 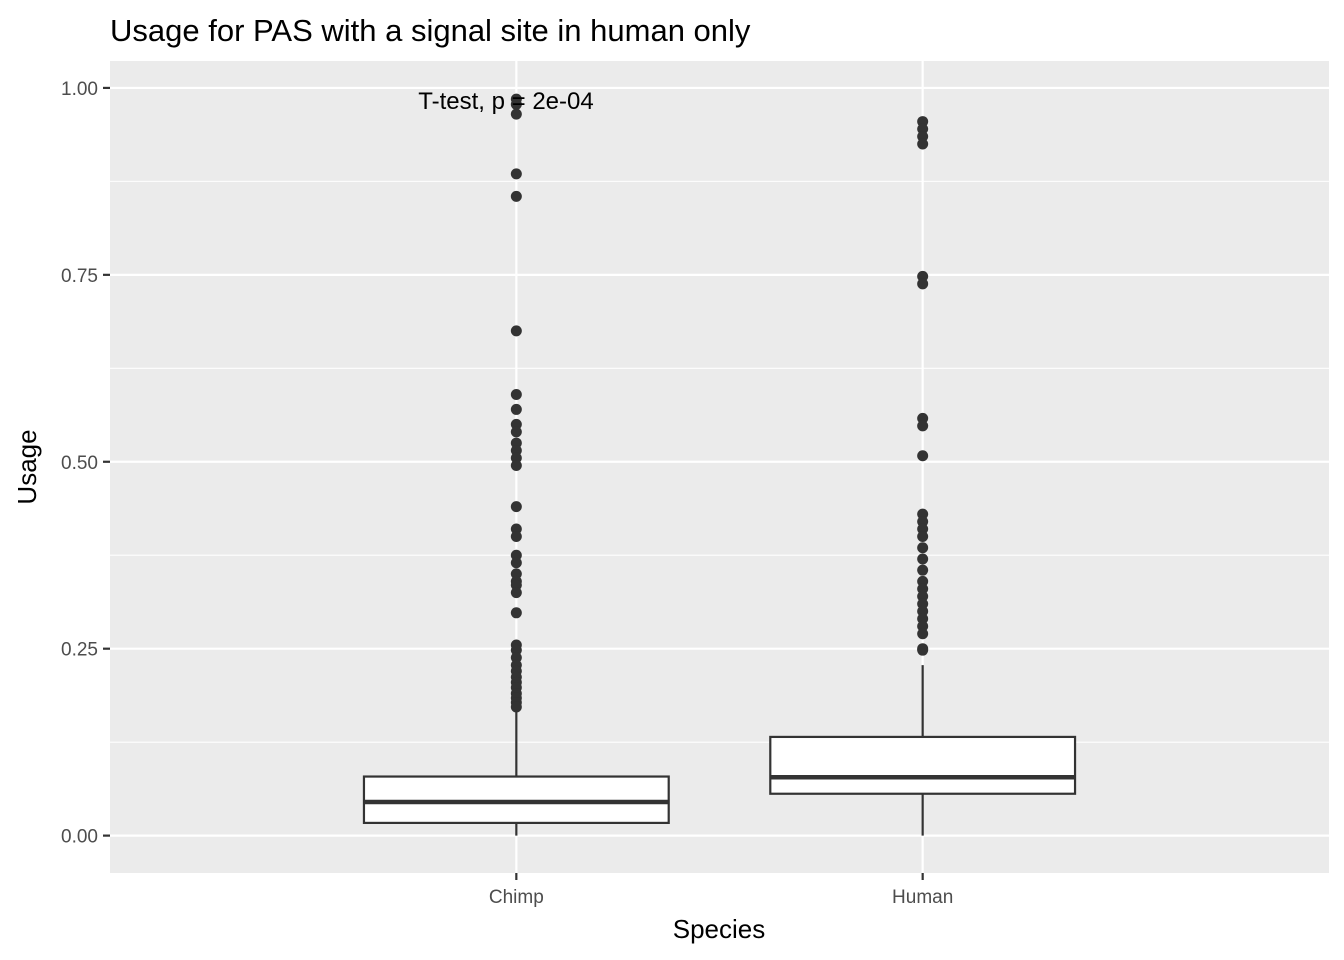 I want to click on y-axis: 0.00 0.25 0.50 0.75 1.00, so click(x=85, y=463).